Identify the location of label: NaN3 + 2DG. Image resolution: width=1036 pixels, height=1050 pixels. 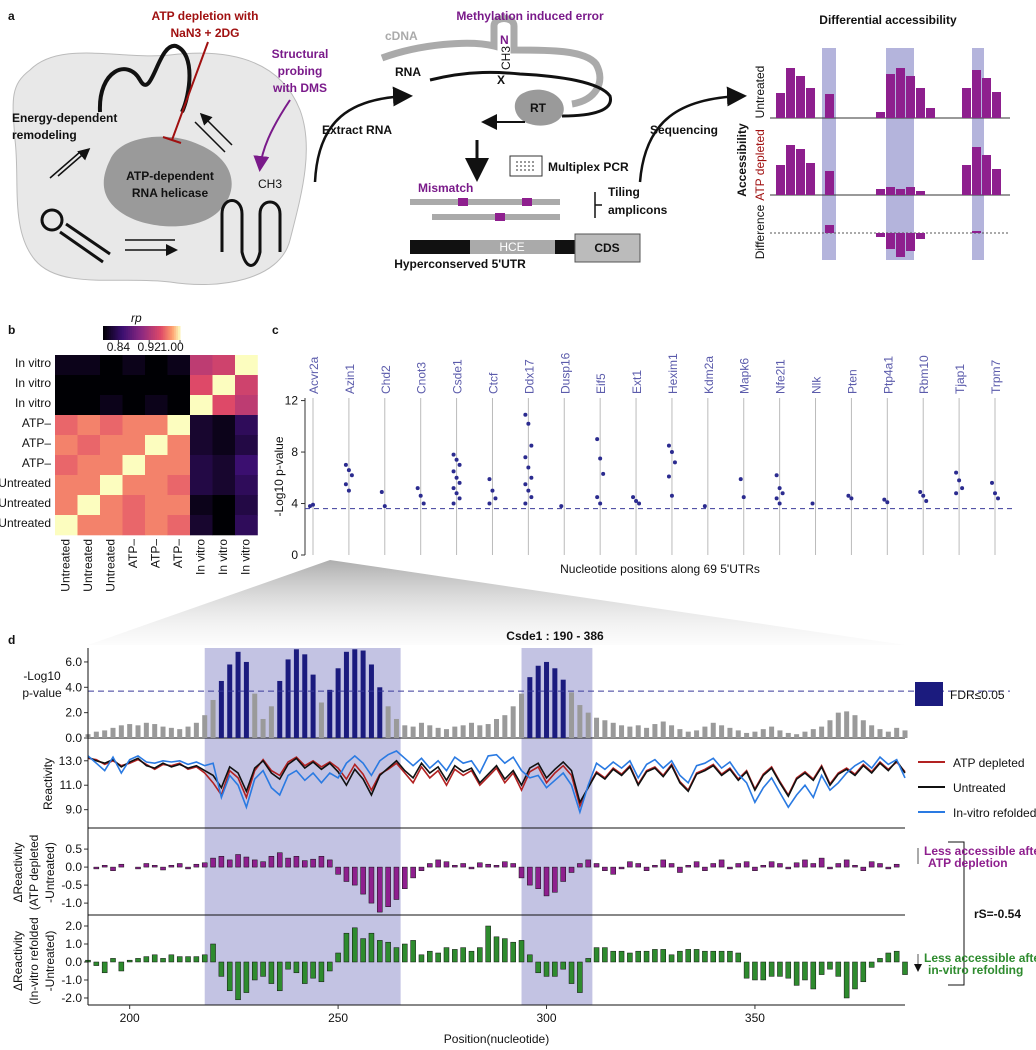
(204, 33).